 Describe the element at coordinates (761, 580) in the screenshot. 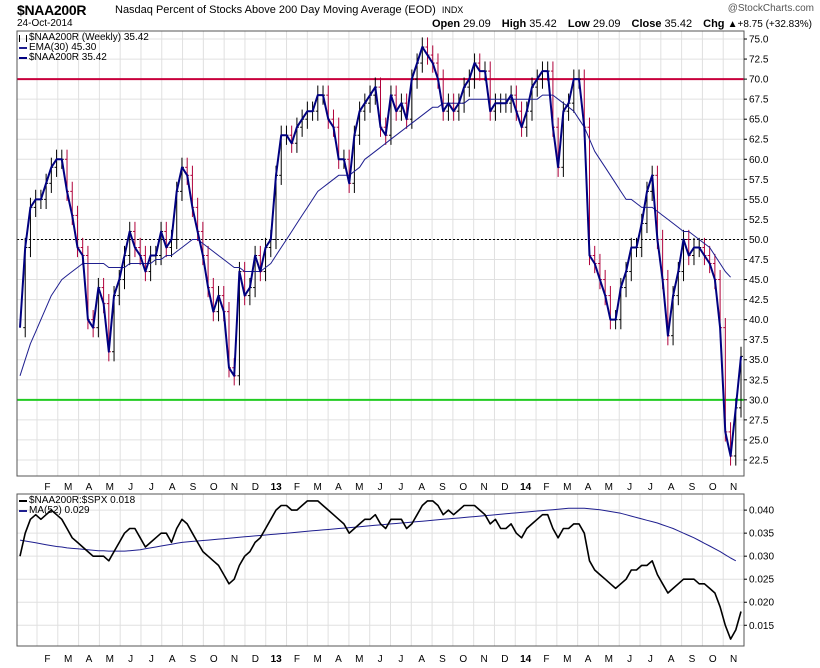

I see `y-tick-label: 0.025` at that location.